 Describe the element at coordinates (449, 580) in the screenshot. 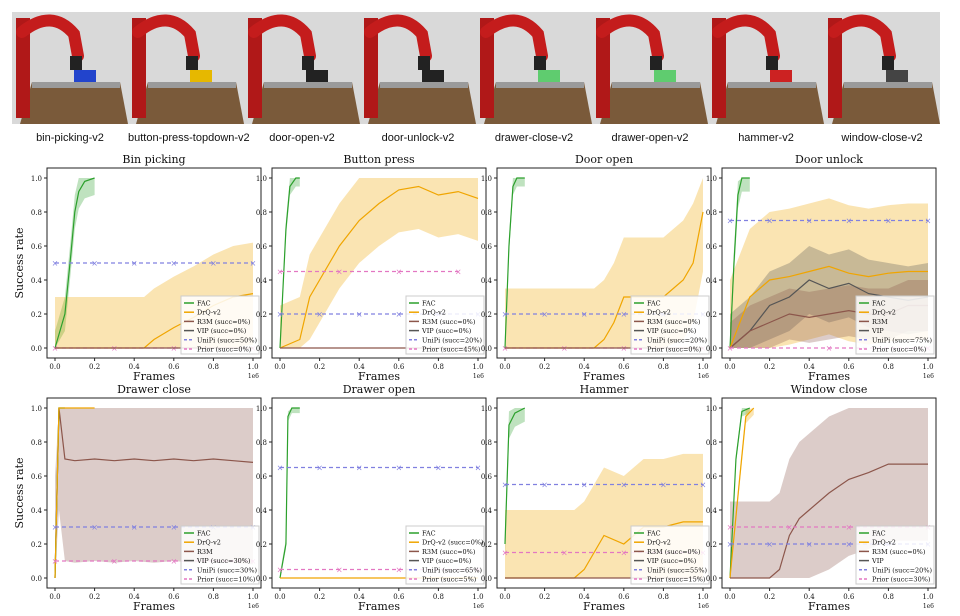

I see `legend-entry: Prior (succ=5%)` at that location.